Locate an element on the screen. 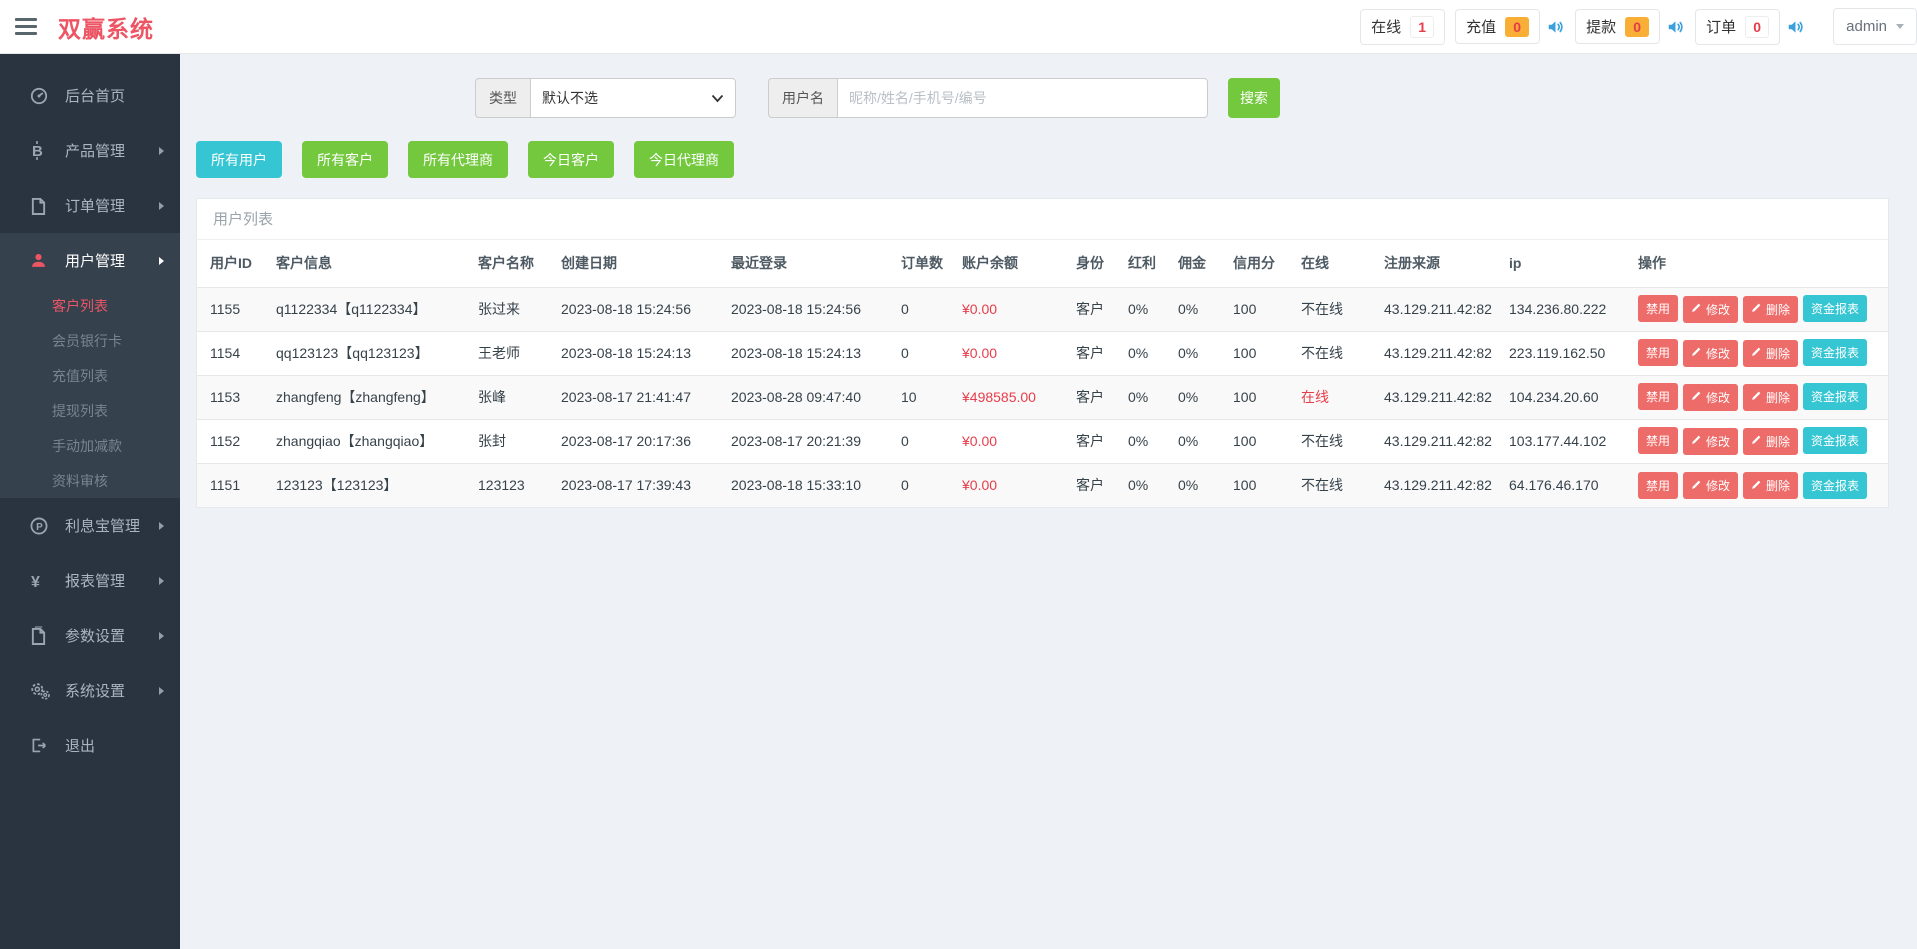 The width and height of the screenshot is (1917, 949). column-header: 身份 is located at coordinates (1102, 264).